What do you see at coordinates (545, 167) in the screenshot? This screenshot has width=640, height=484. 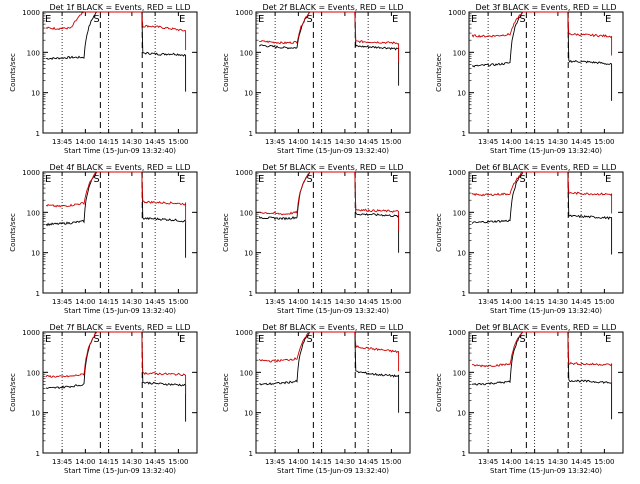 I see `chart-title: Det 6f BLACK = Events, RED = LLD` at bounding box center [545, 167].